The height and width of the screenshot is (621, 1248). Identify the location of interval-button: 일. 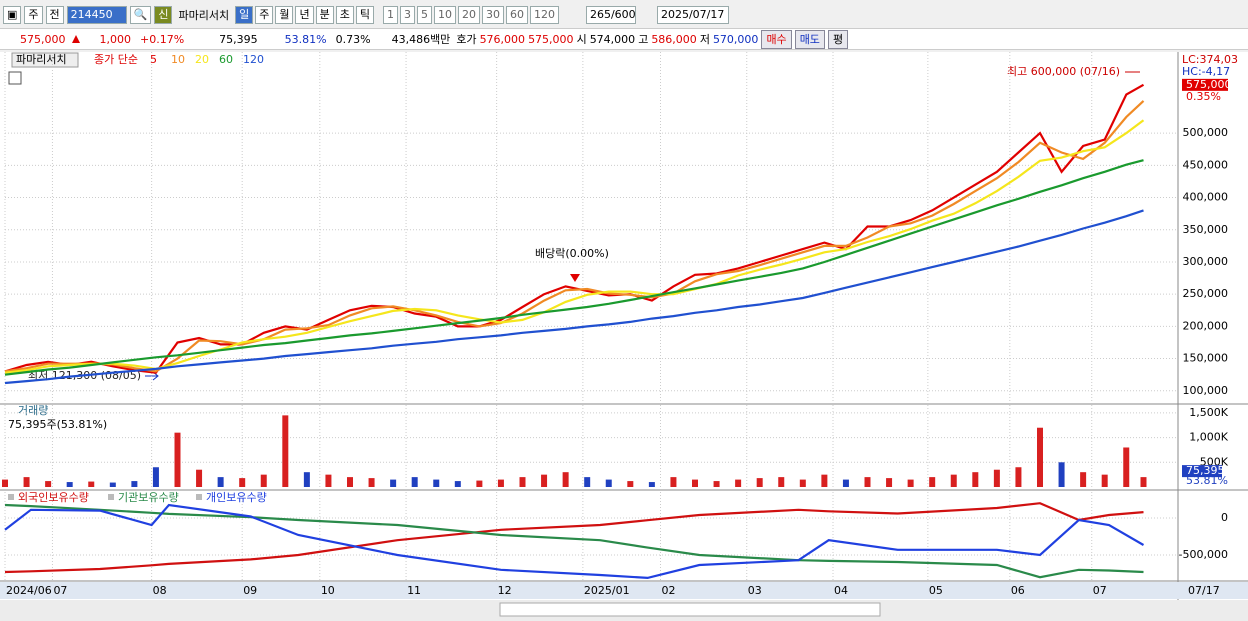
(244, 15).